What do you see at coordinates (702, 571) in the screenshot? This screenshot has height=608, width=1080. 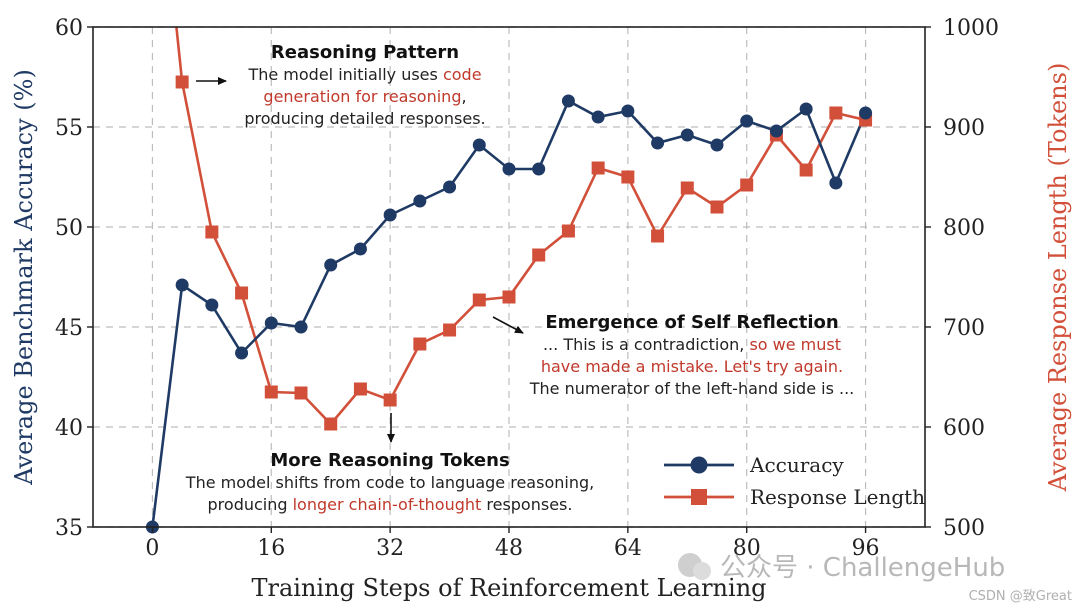 I see `wechat-logo-icon-small` at bounding box center [702, 571].